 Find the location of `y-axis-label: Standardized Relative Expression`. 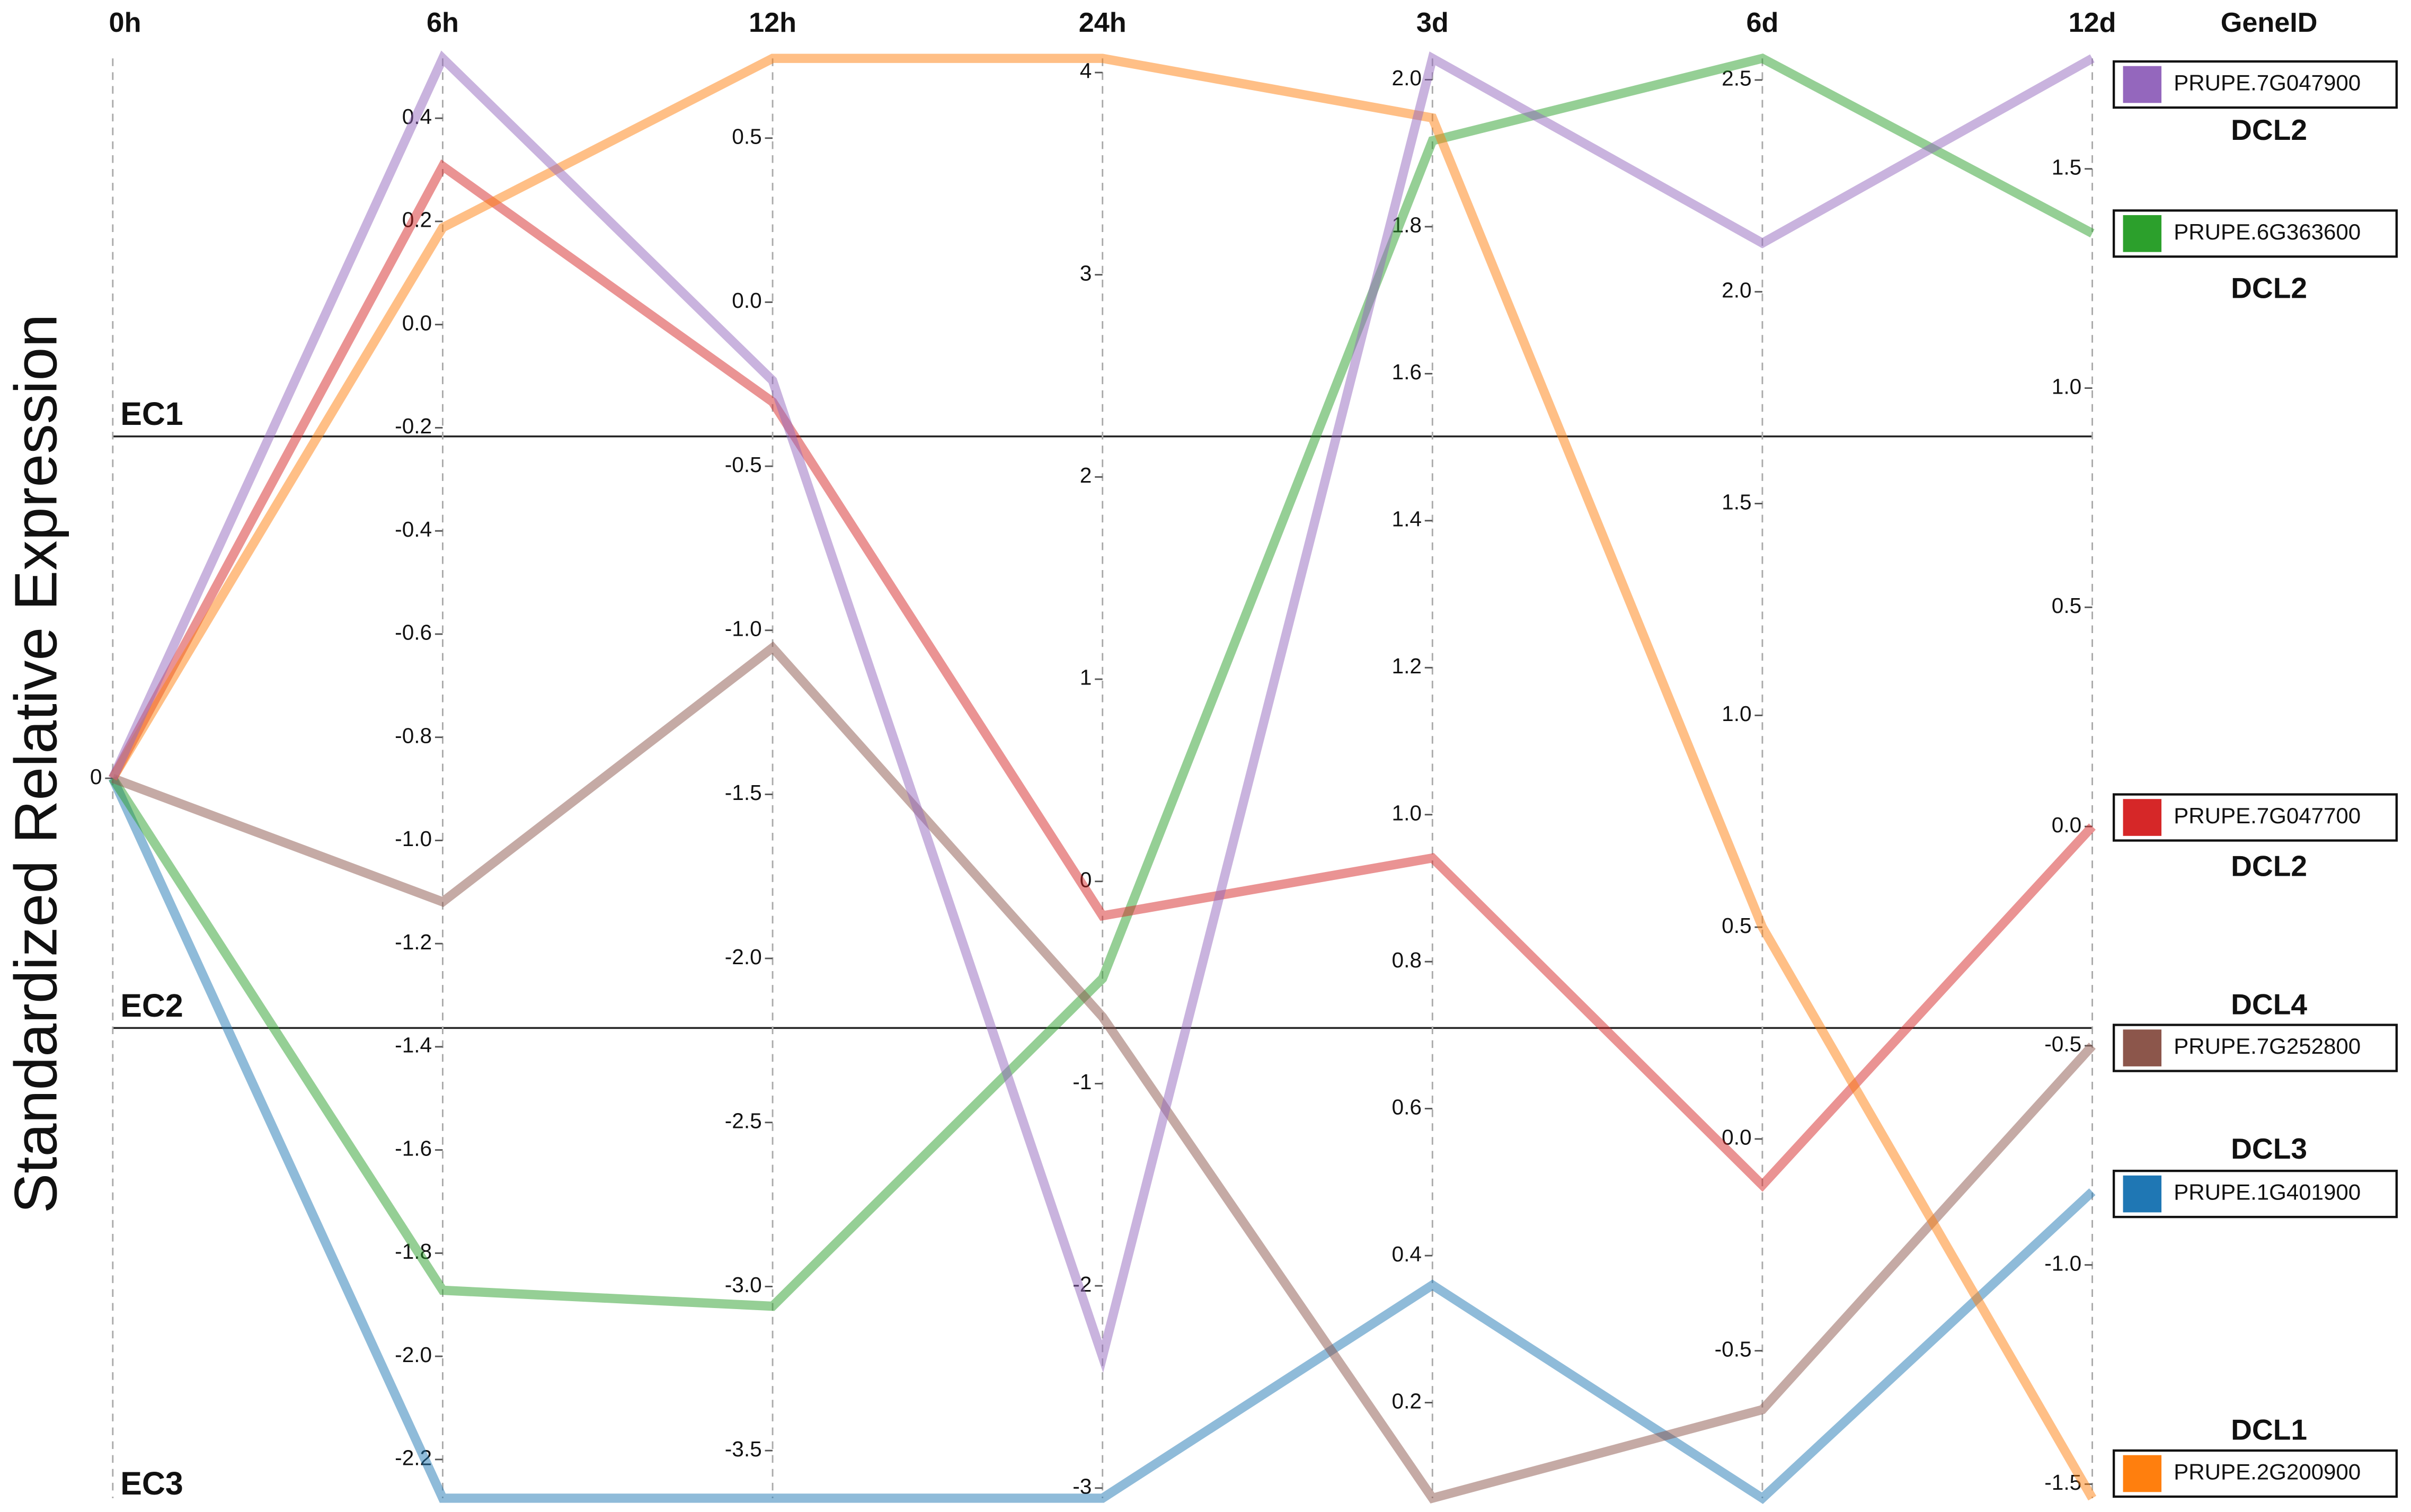

y-axis-label: Standardized Relative Expression is located at coordinates (35, 764).